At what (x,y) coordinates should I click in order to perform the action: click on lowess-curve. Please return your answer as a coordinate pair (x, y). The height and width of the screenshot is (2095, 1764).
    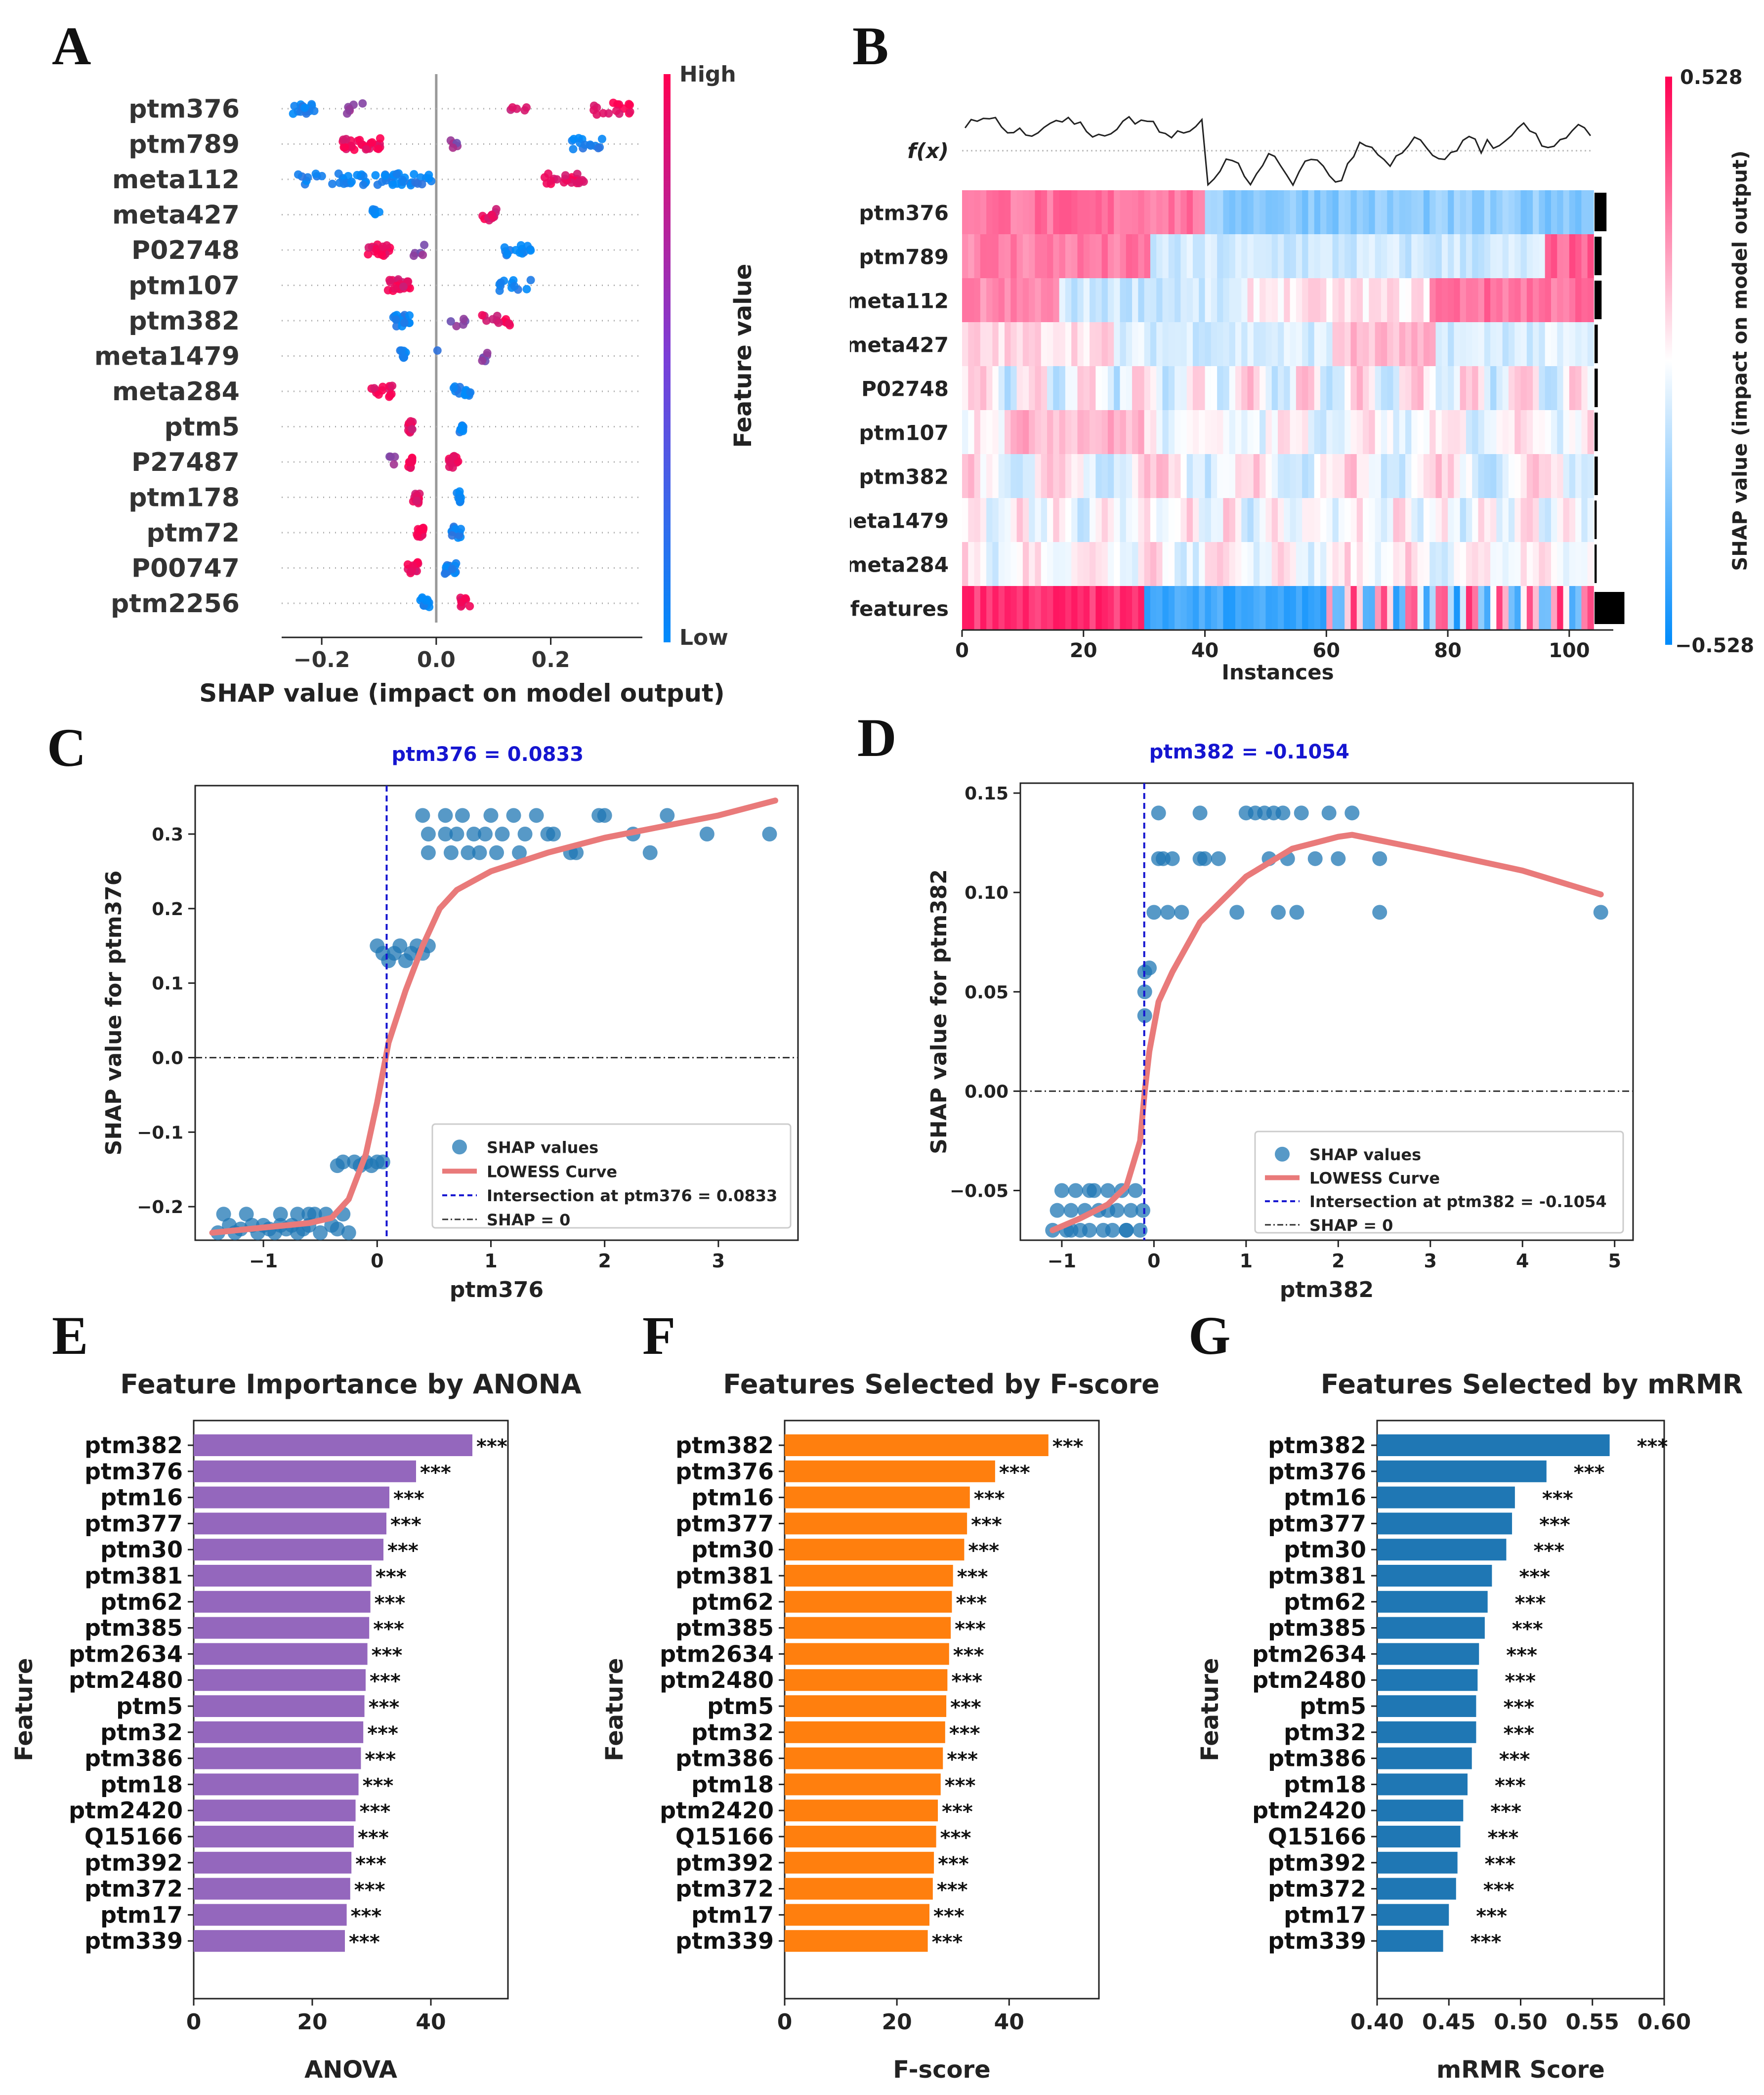
    Looking at the image, I should click on (493, 1016).